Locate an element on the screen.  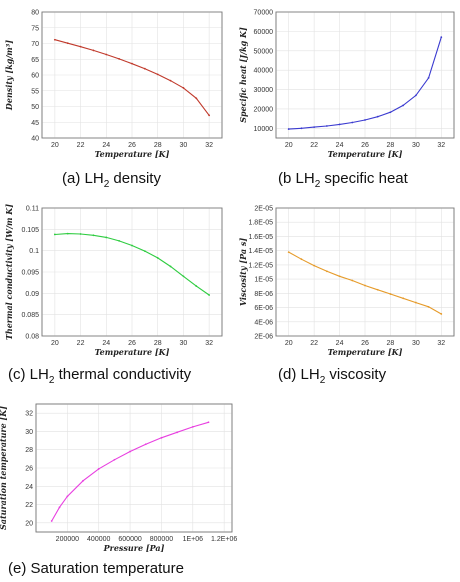
y-tick-label: 2E-06 is located at coordinates (263, 337).